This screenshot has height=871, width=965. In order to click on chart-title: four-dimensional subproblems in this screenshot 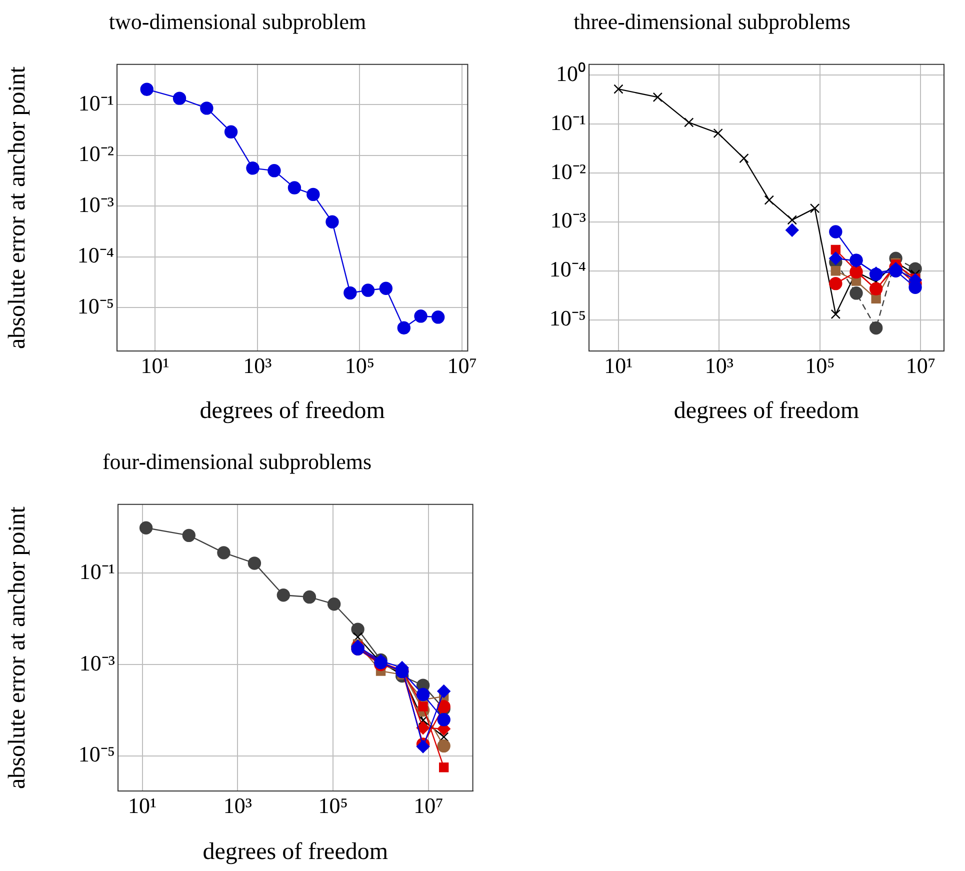, I will do `click(237, 461)`.